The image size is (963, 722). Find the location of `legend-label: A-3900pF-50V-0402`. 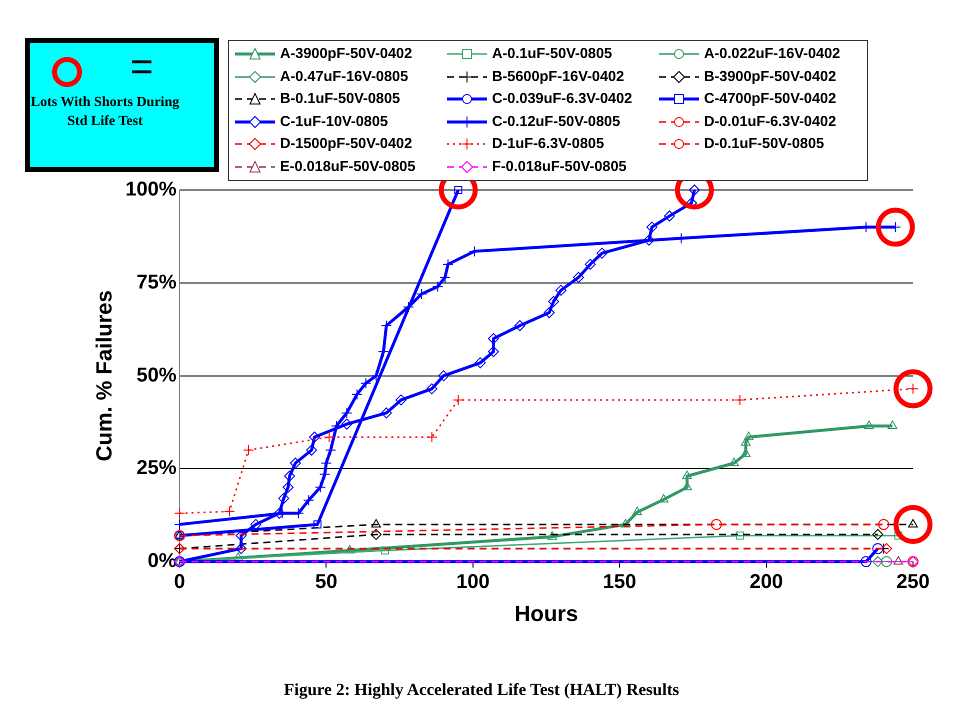

legend-label: A-3900pF-50V-0402 is located at coordinates (346, 54).